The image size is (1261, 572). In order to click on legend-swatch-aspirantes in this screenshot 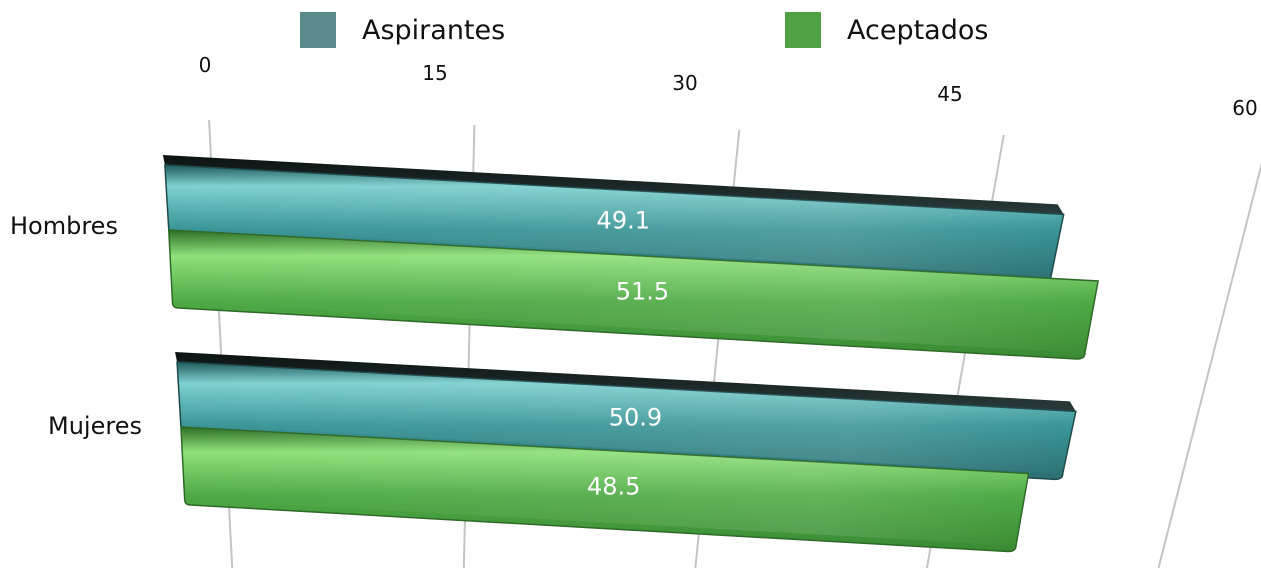, I will do `click(318, 30)`.